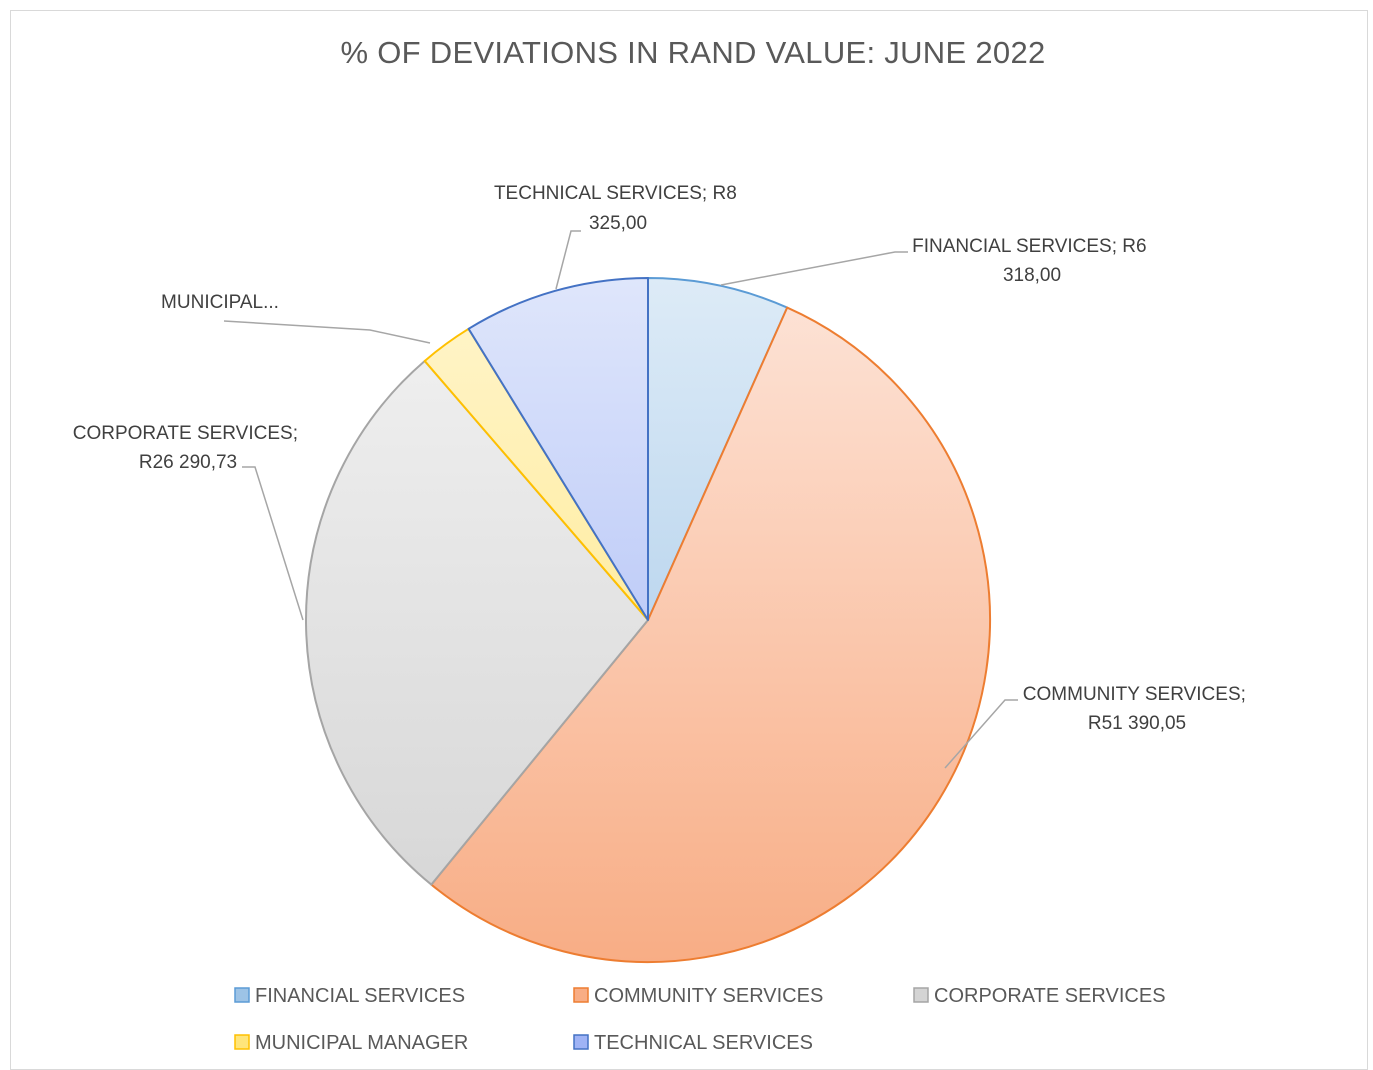 Image resolution: width=1373 pixels, height=1070 pixels. Describe the element at coordinates (558, 449) in the screenshot. I see `pie-slice-technical` at that location.